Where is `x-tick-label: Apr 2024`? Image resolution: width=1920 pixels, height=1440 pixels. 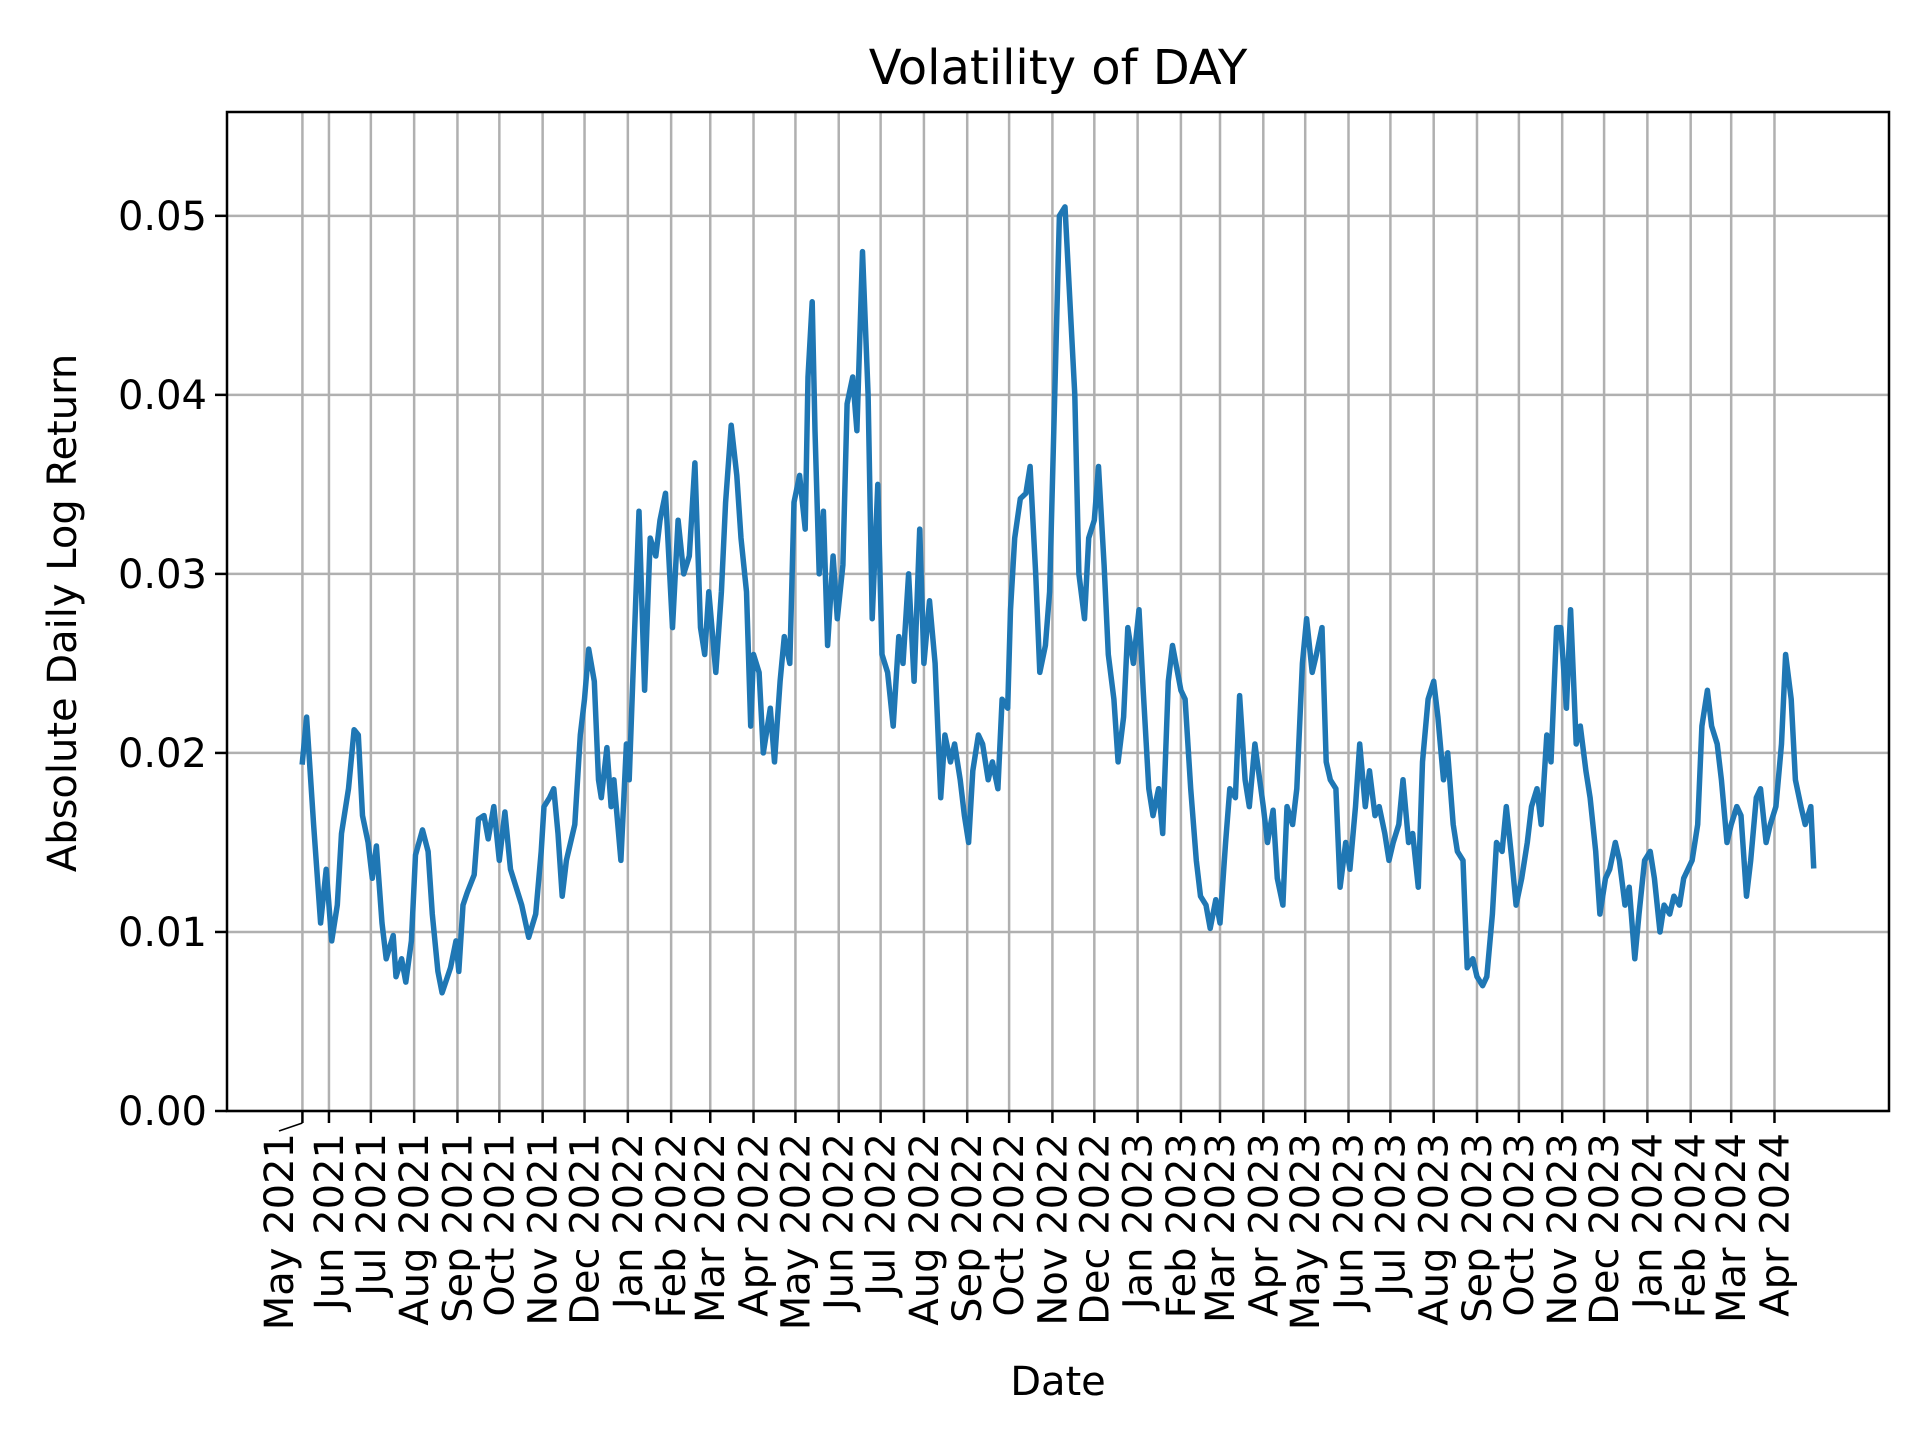 x-tick-label: Apr 2024 is located at coordinates (1775, 1225).